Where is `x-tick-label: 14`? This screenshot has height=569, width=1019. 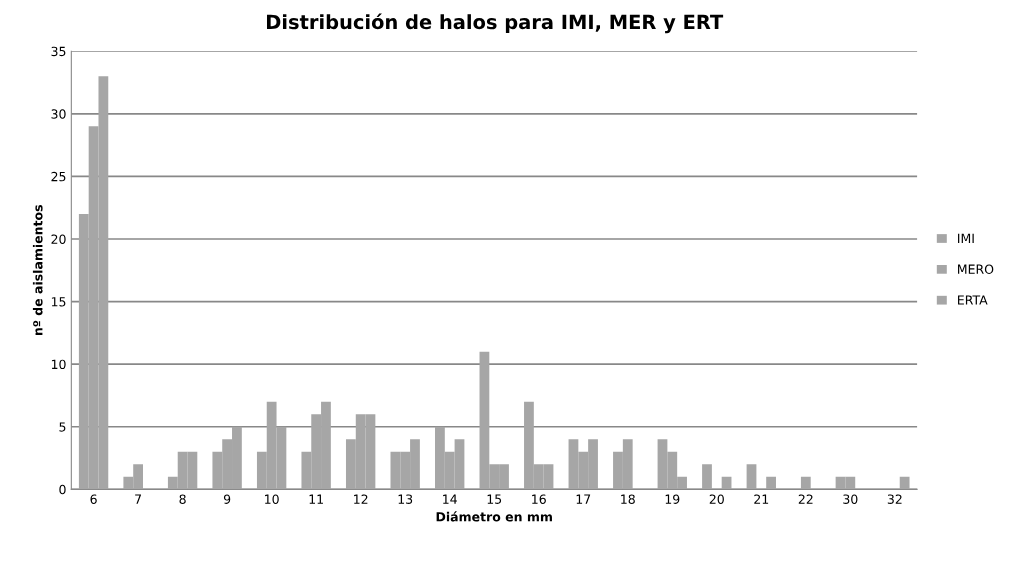
x-tick-label: 14 is located at coordinates (450, 499).